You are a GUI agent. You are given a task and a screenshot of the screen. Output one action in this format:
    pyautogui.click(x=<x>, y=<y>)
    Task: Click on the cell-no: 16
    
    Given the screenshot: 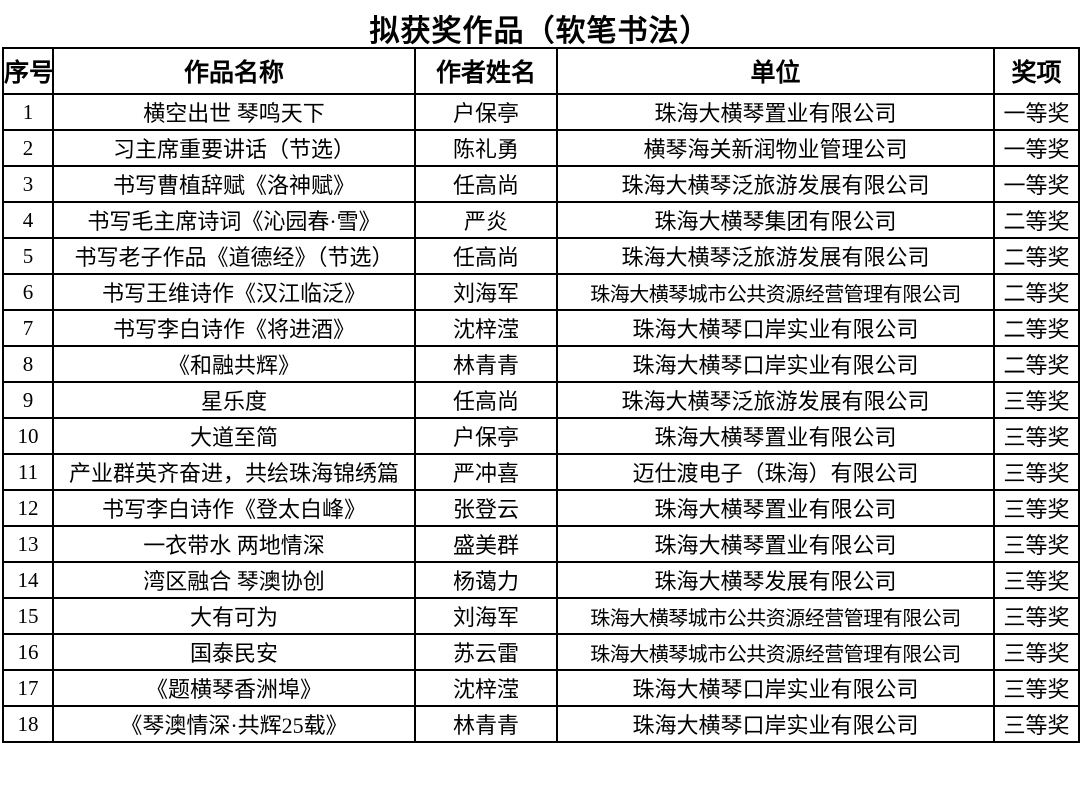 What is the action you would take?
    pyautogui.click(x=28, y=652)
    